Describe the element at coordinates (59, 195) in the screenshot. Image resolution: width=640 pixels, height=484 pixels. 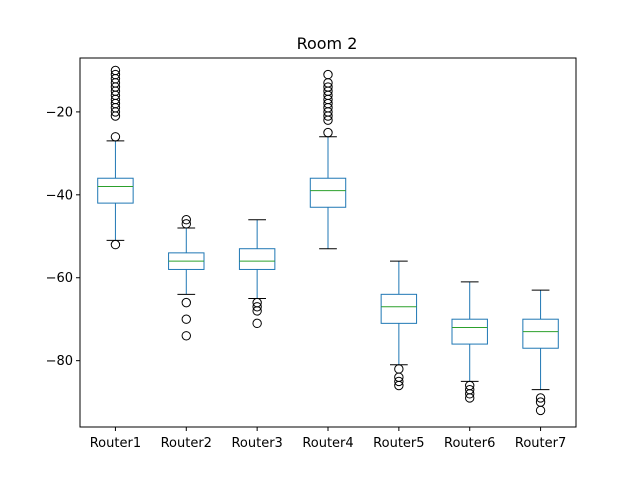
I see `y-tick-label: −40` at that location.